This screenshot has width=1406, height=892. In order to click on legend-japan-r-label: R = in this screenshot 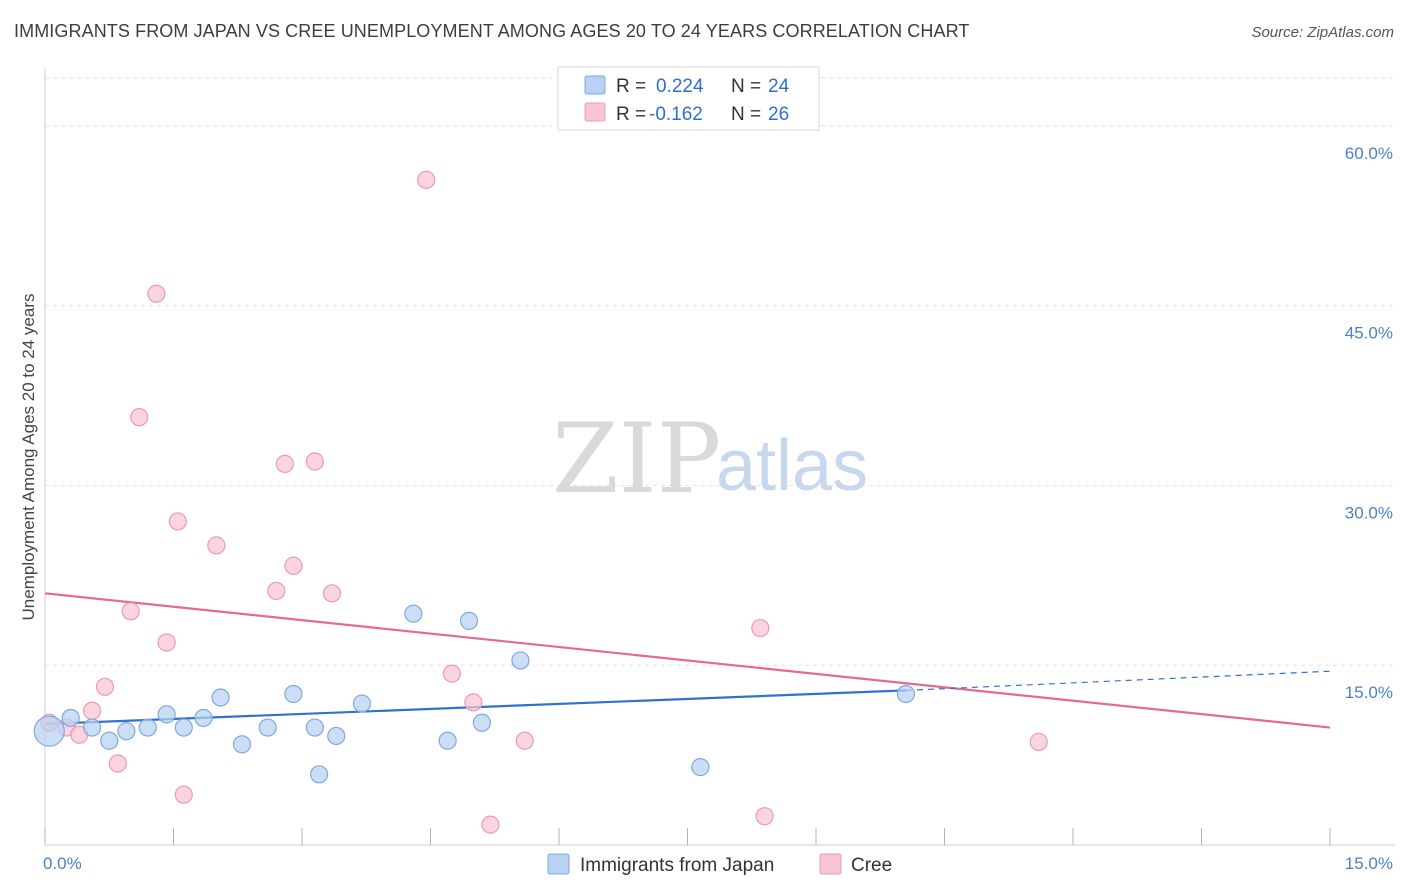, I will do `click(631, 86)`.